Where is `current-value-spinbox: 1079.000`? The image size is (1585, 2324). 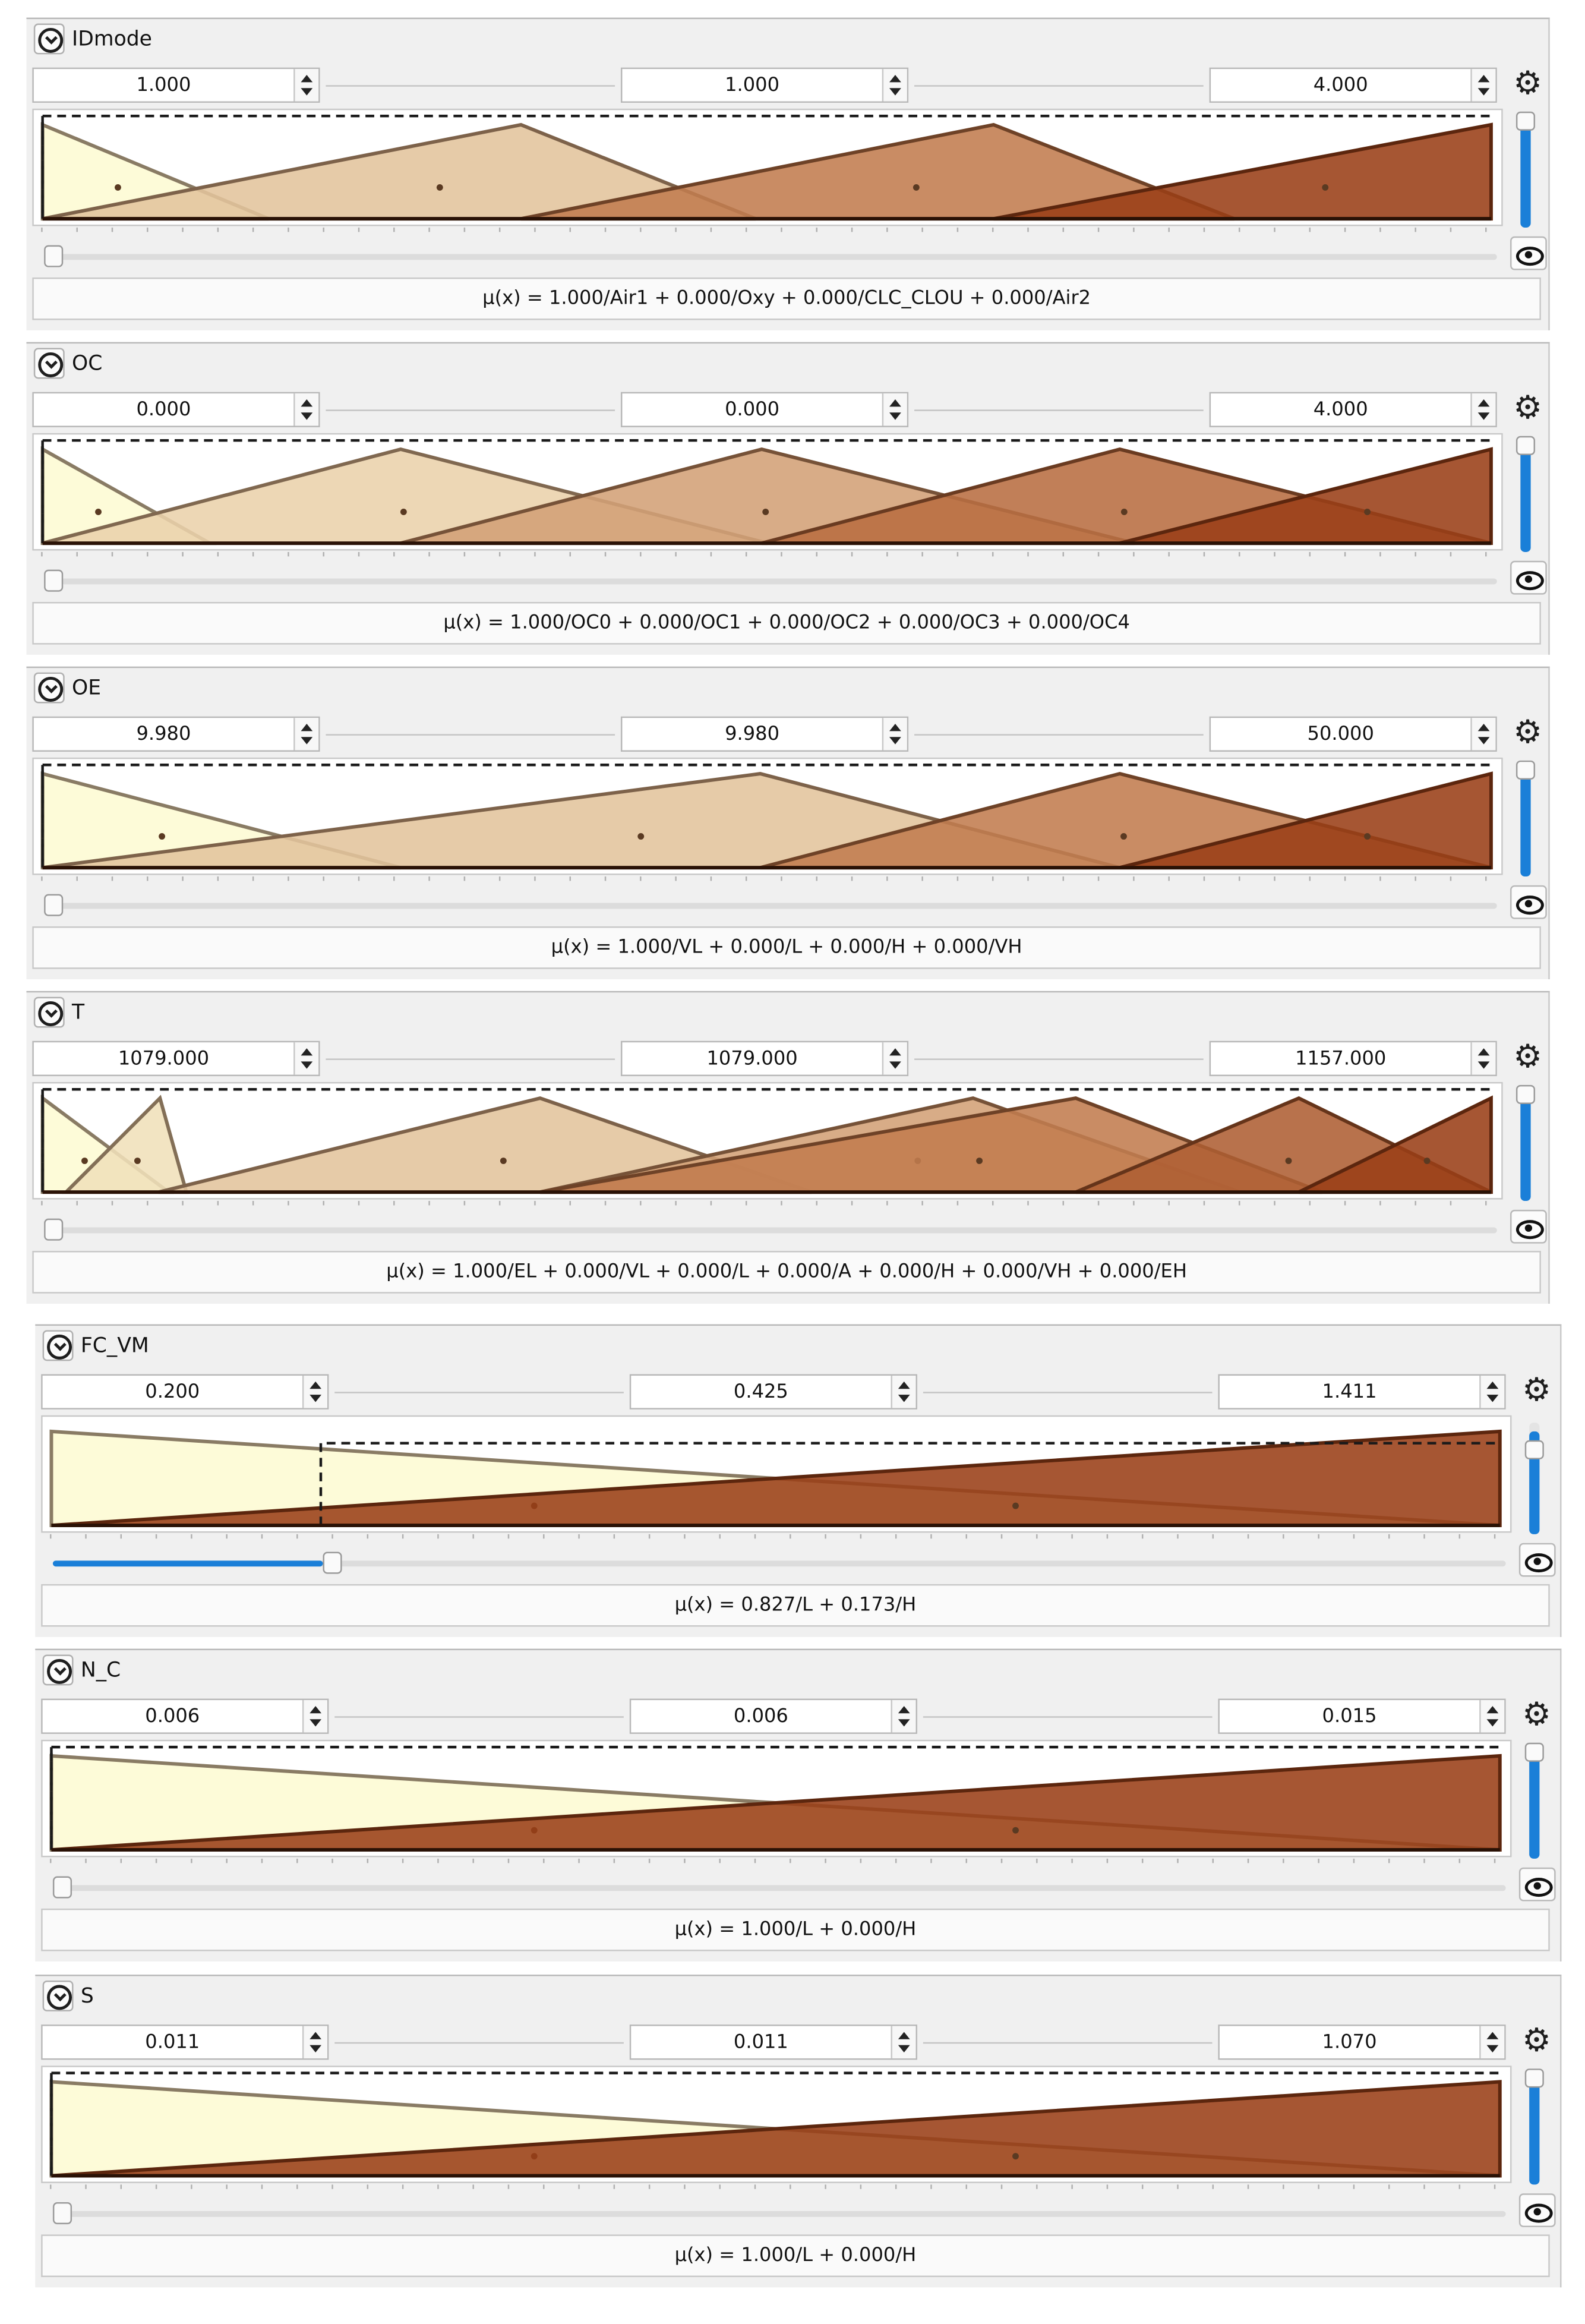 current-value-spinbox: 1079.000 is located at coordinates (765, 1058).